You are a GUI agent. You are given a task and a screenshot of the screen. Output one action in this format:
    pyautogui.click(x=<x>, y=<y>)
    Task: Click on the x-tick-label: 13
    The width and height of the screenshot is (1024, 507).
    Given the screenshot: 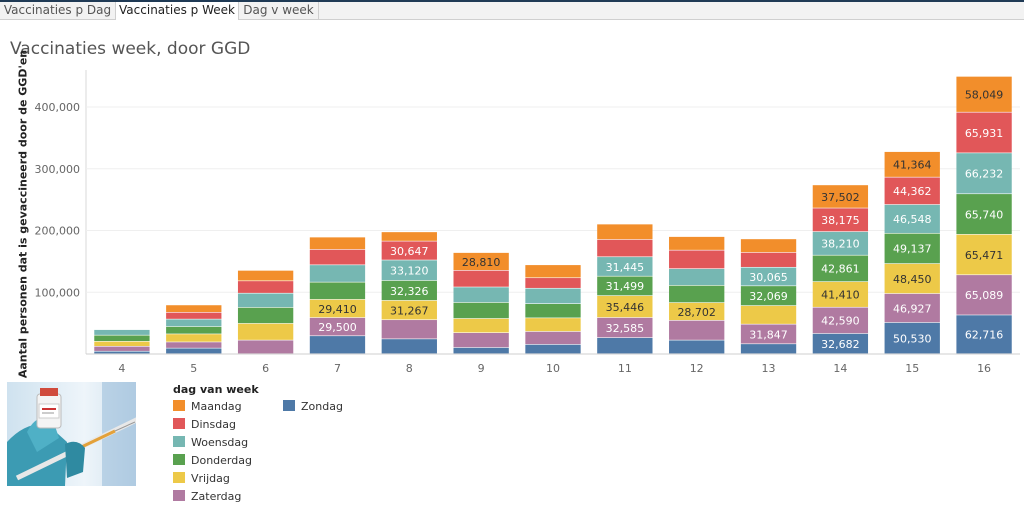 What is the action you would take?
    pyautogui.click(x=769, y=368)
    